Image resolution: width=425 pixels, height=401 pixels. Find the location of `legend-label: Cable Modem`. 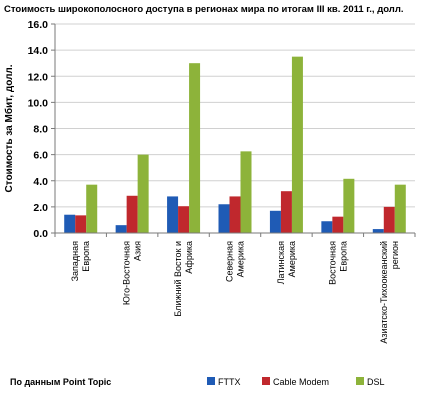

legend-label: Cable Modem is located at coordinates (301, 382).